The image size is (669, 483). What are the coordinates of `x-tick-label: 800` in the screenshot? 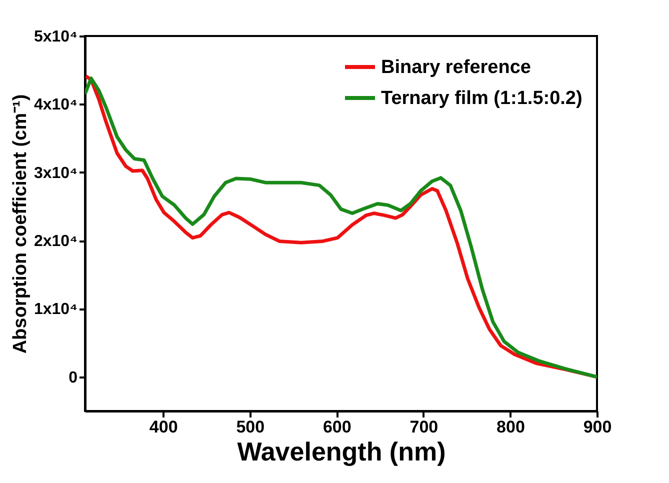 It's located at (510, 427).